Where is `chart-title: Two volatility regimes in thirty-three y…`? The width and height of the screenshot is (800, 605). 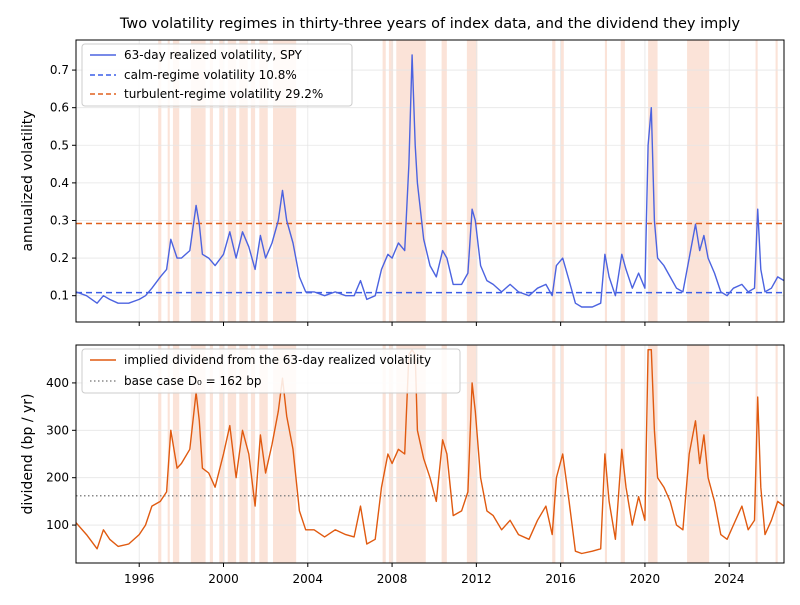
chart-title: Two volatility regimes in thirty-three y… is located at coordinates (430, 24).